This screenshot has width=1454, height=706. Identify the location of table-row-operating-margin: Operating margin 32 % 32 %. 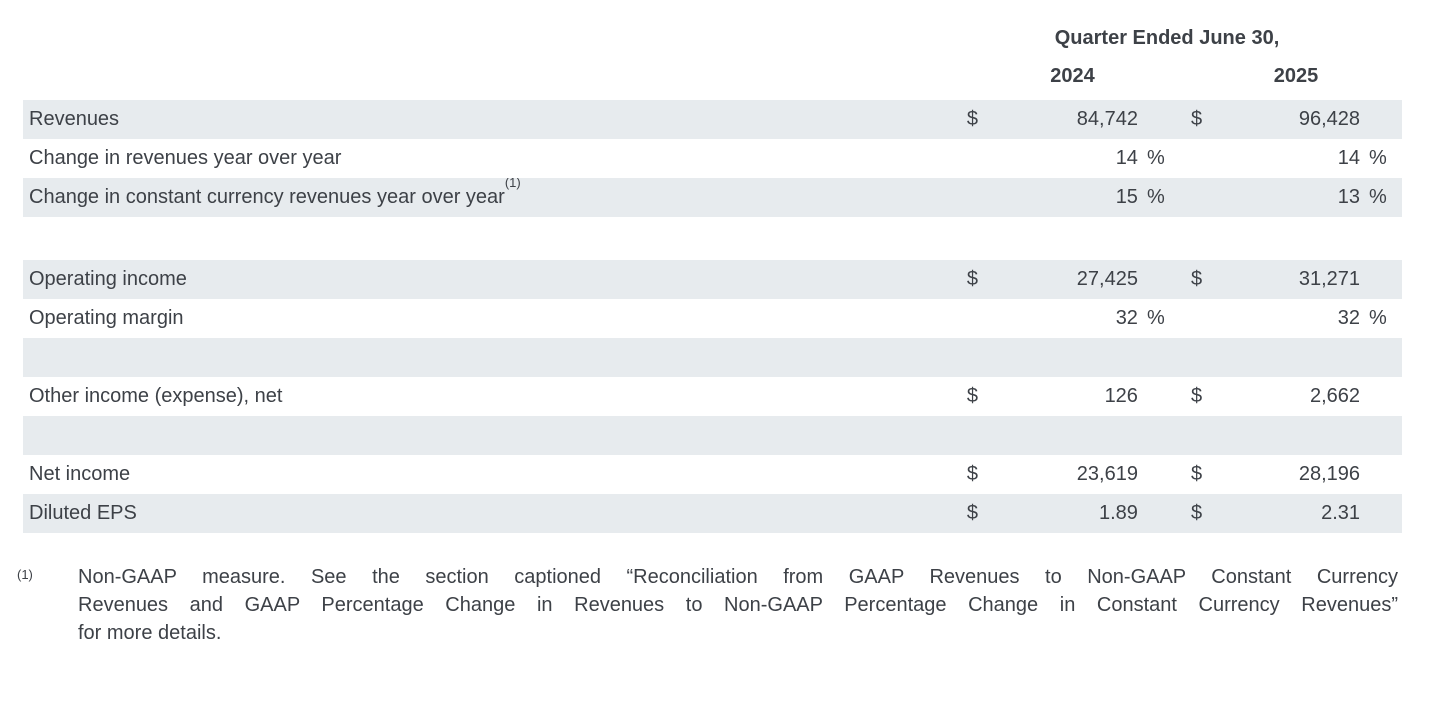
(712, 318).